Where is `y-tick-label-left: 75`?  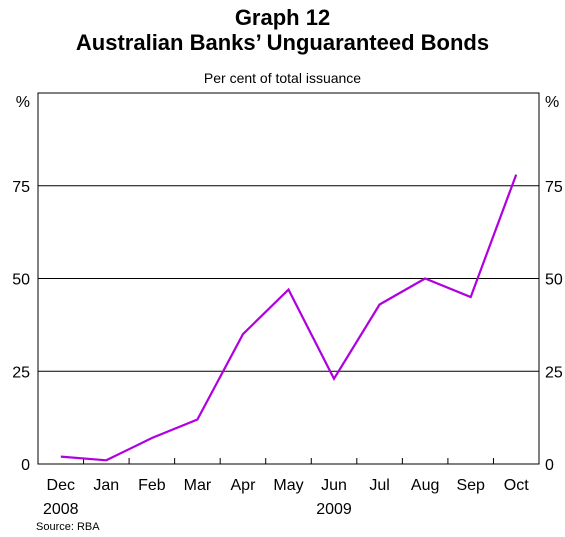 y-tick-label-left: 75 is located at coordinates (21, 187).